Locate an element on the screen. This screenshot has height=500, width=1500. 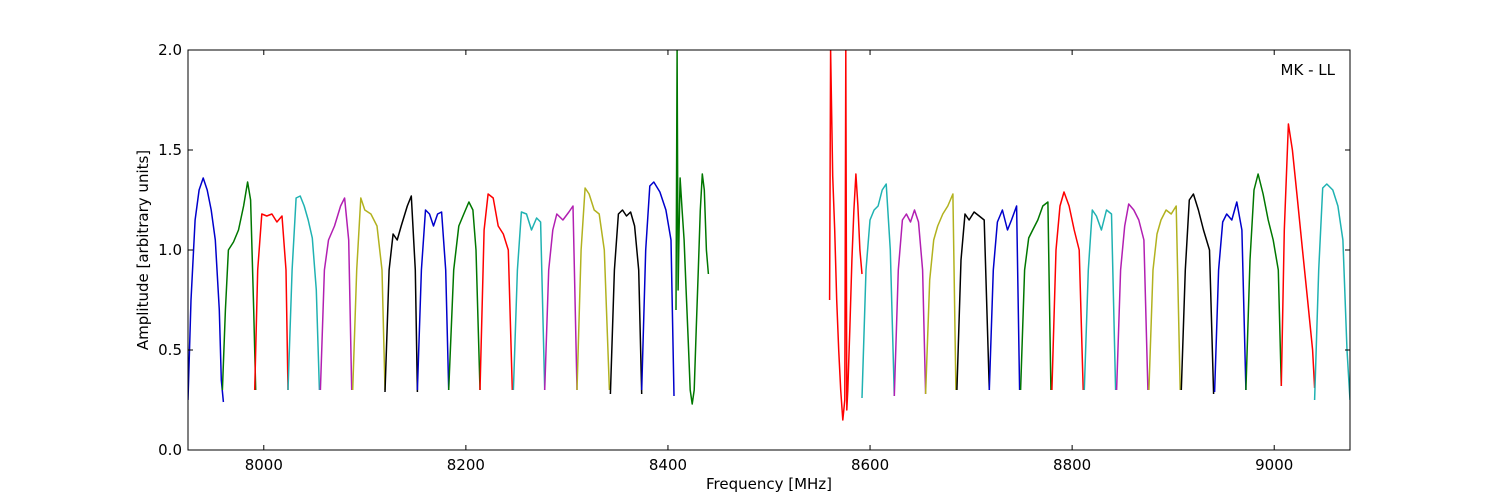
x-tick-label: 8200 is located at coordinates (466, 465).